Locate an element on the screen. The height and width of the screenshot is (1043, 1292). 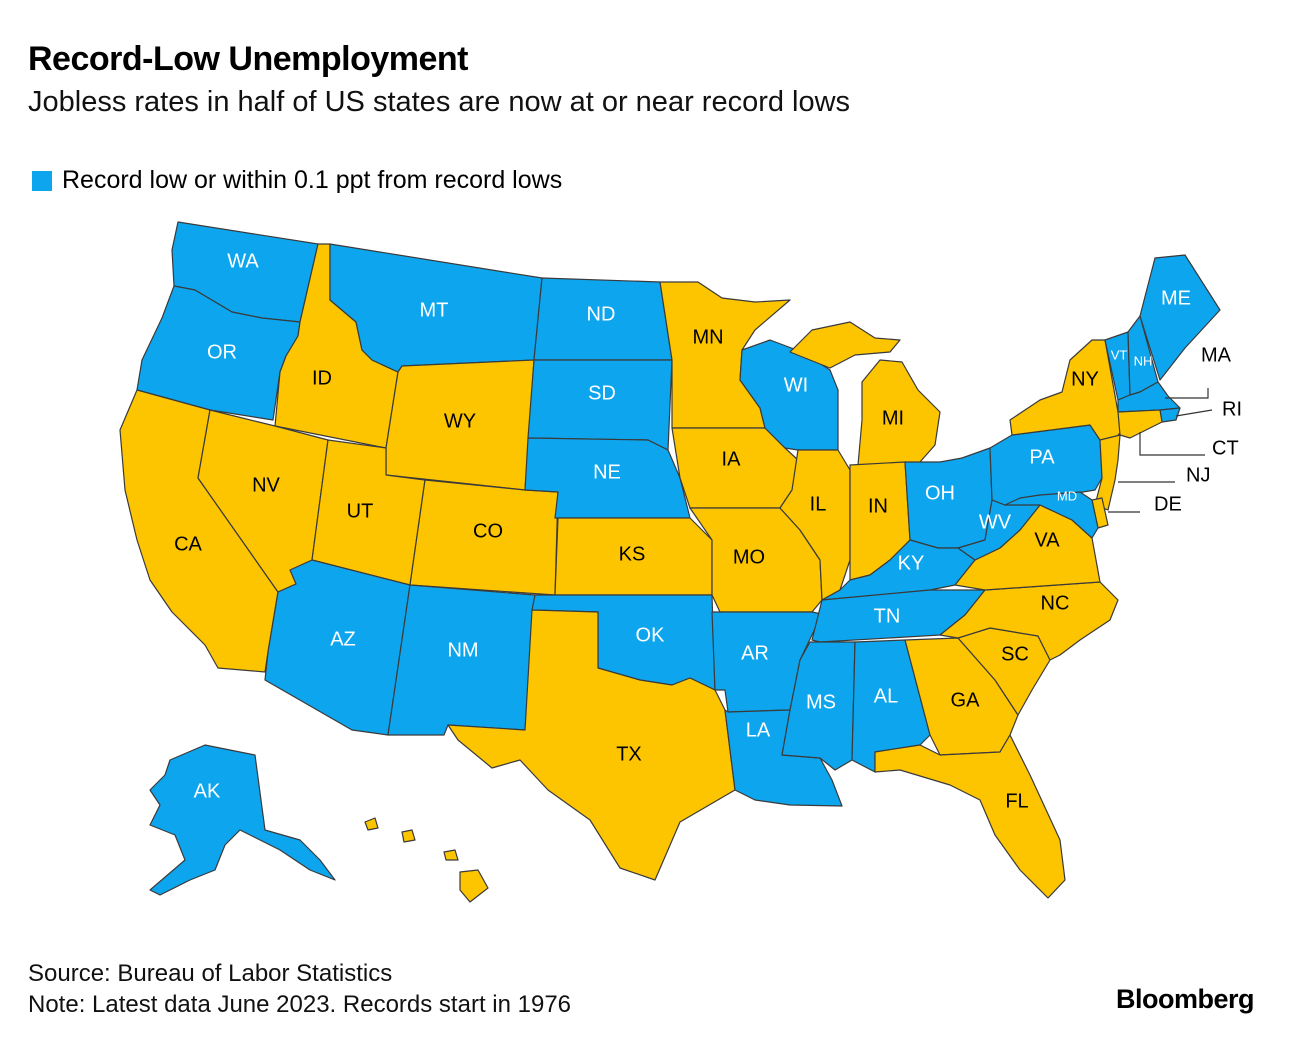
label-DE: DE is located at coordinates (1168, 504).